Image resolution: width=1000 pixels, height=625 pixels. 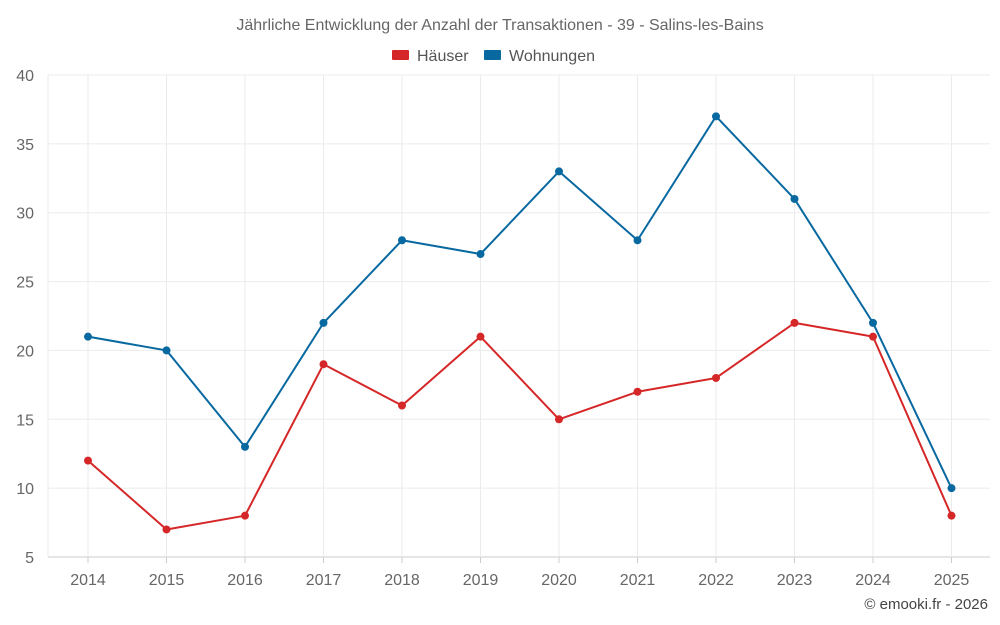 What do you see at coordinates (25, 489) in the screenshot?
I see `y-tick-label: 10` at bounding box center [25, 489].